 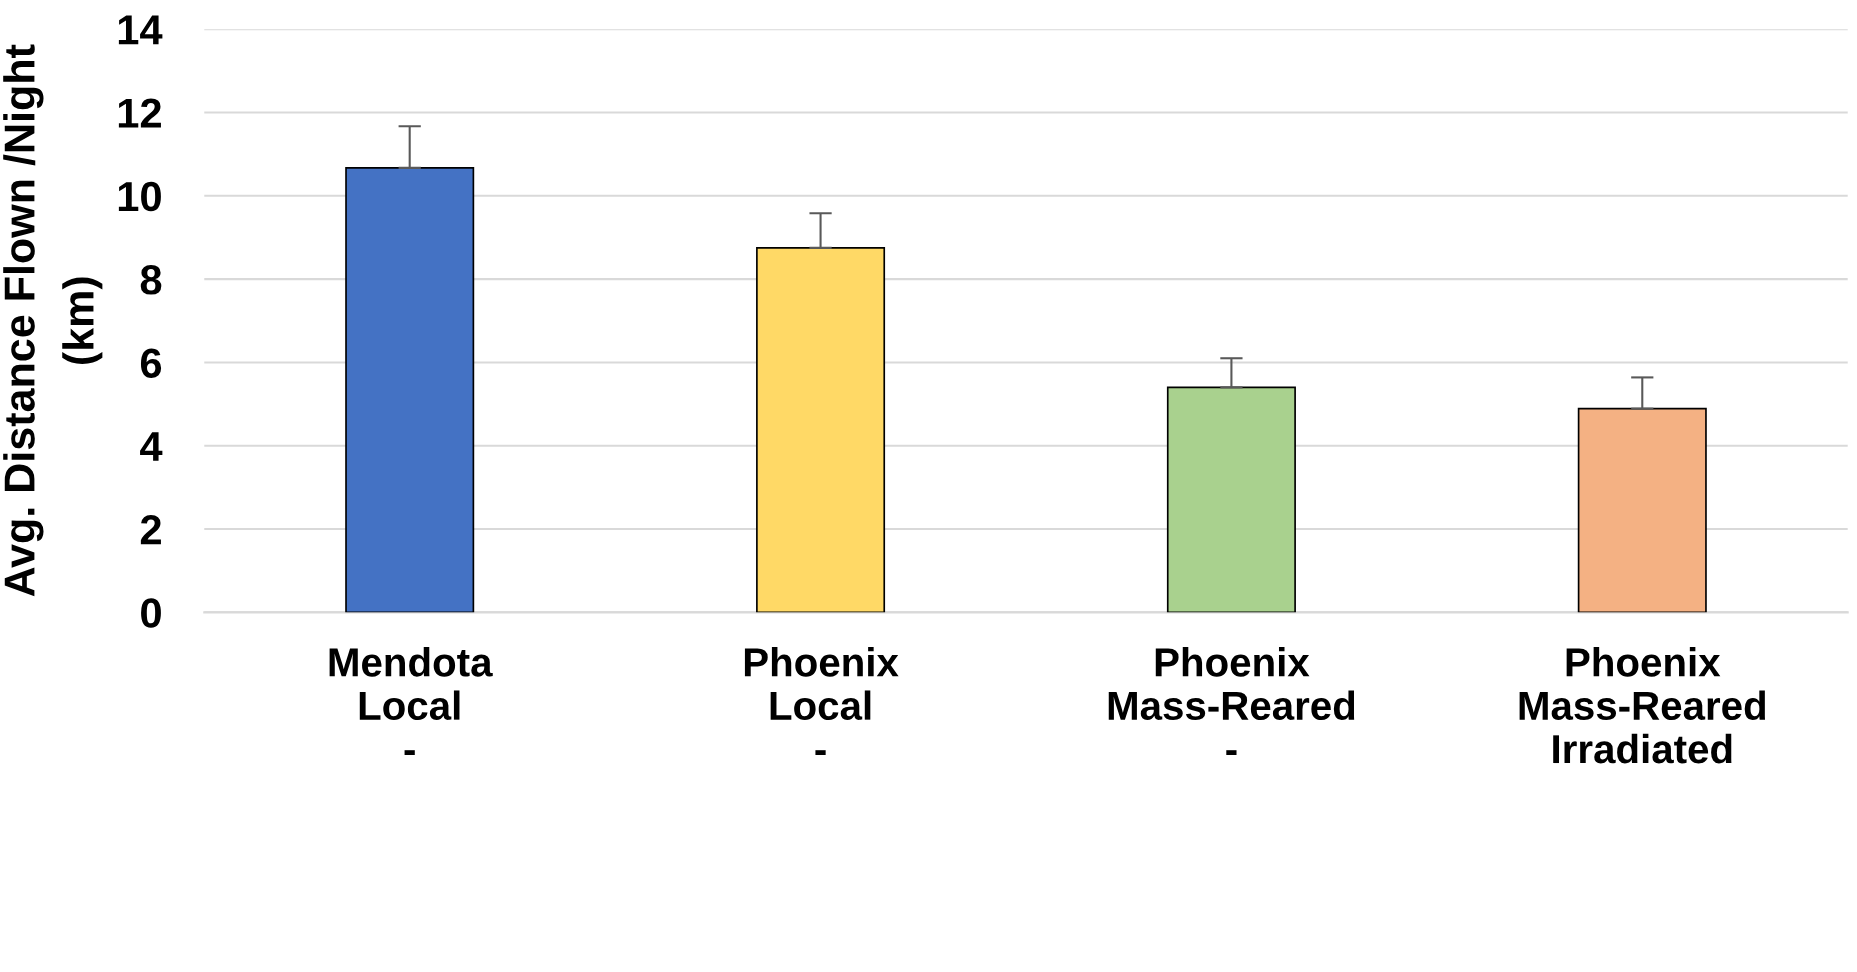 I want to click on y-tick-label: 14, so click(x=140, y=30).